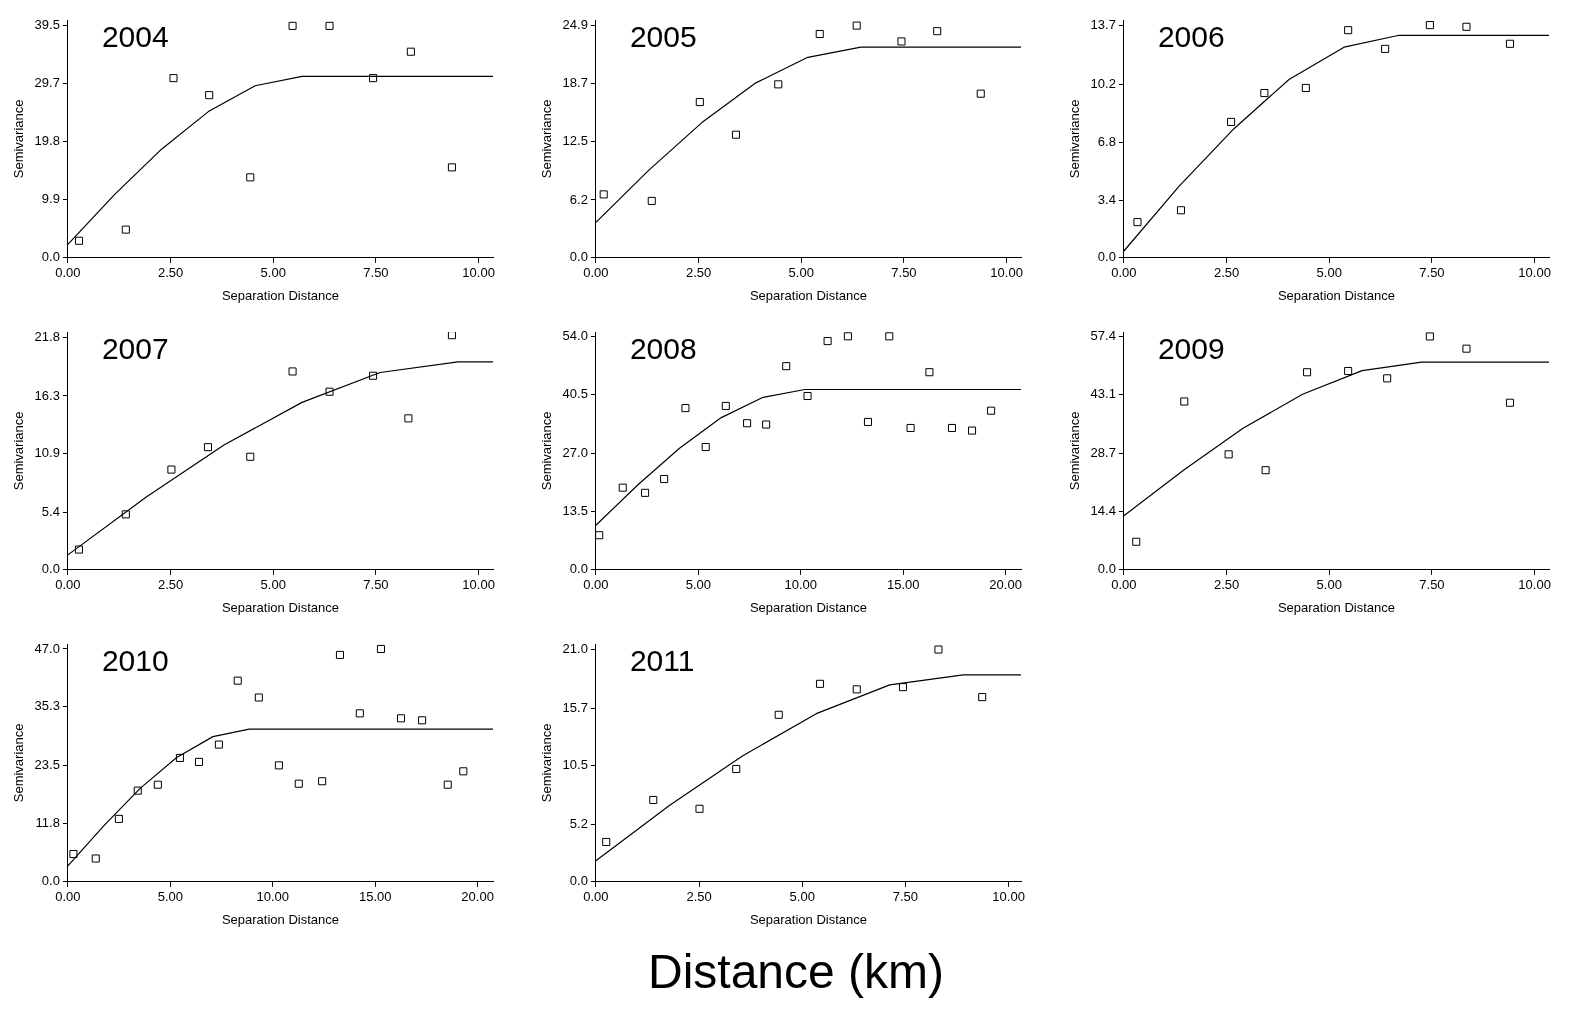 This screenshot has height=1018, width=1585. Describe the element at coordinates (575, 511) in the screenshot. I see `y-tick-label: 13.5` at that location.